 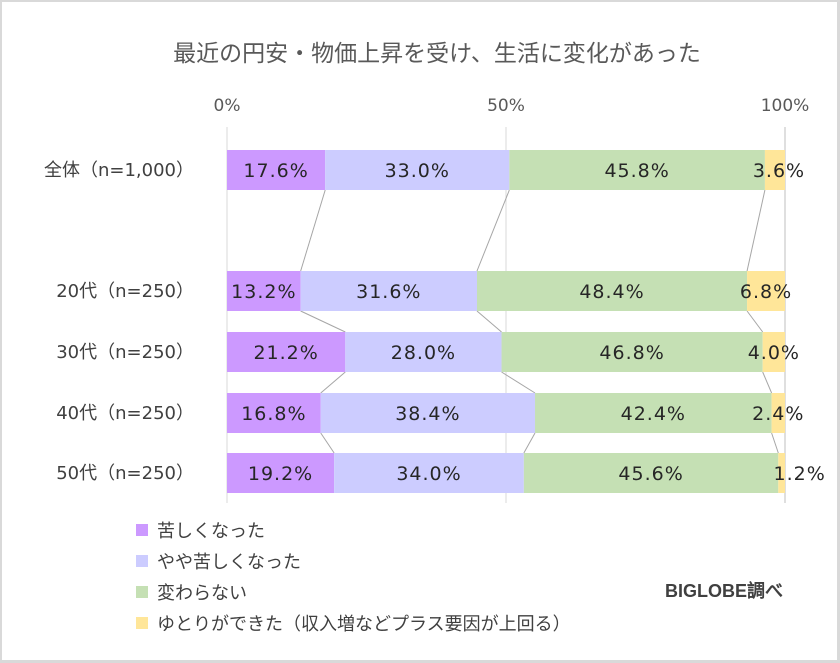 I want to click on legend-item: ゆとりができた（収入増などプラス要因が上回る）, so click(x=353, y=622).